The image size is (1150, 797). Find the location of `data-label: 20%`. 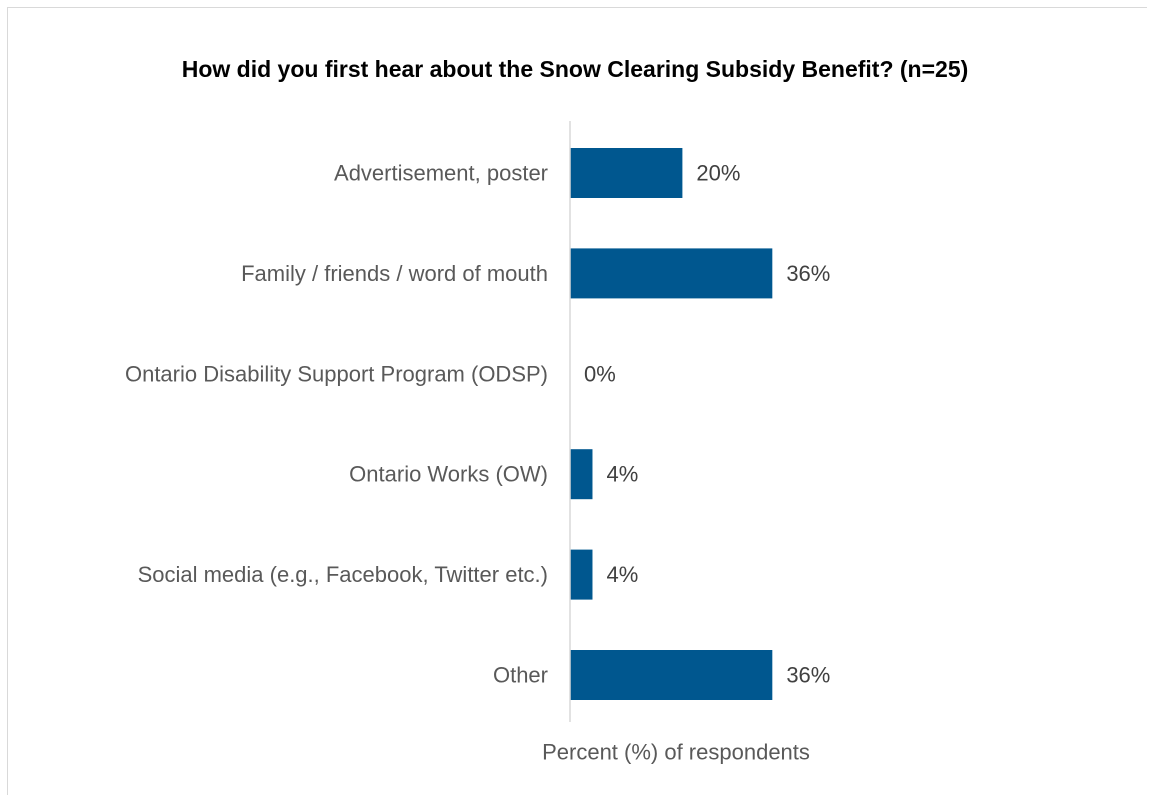

data-label: 20% is located at coordinates (718, 173).